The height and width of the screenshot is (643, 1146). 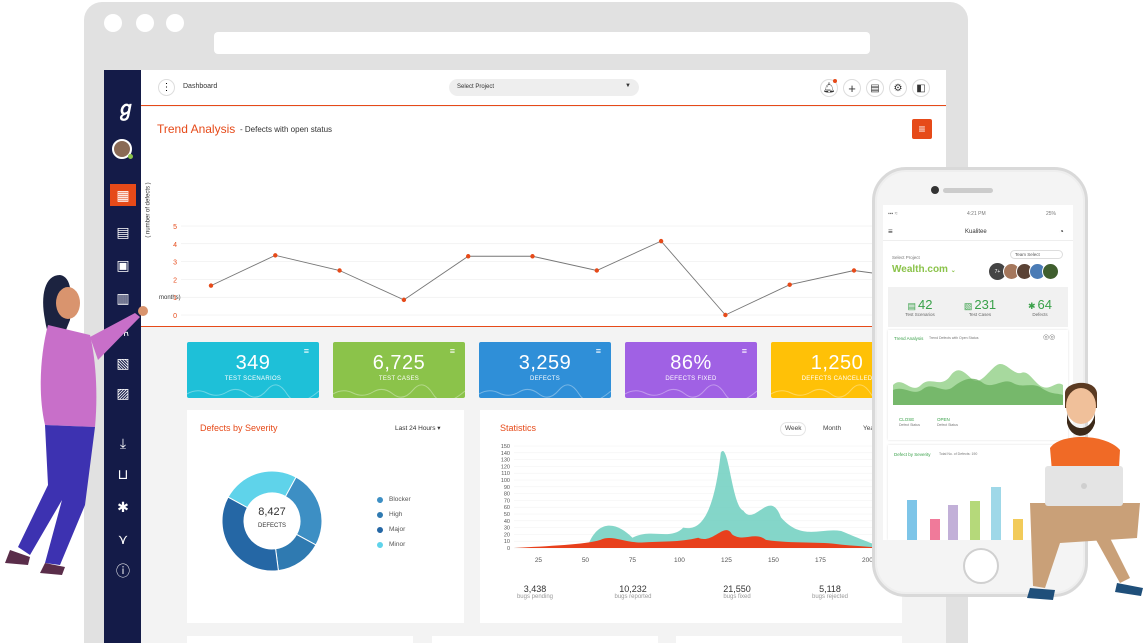 I want to click on kpi-card: 349 TEST SCENARIOS ≡, so click(x=253, y=370).